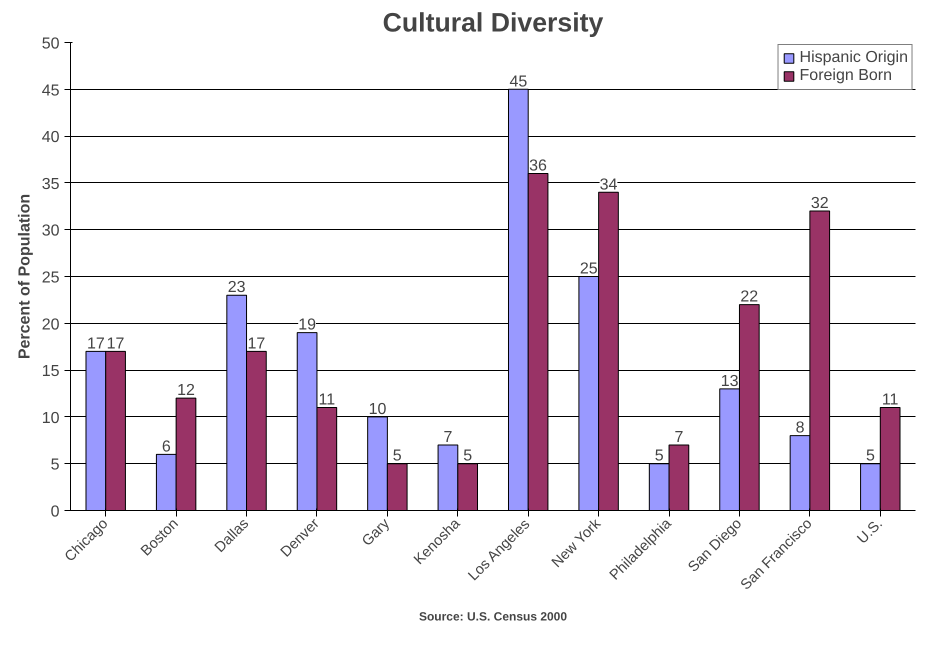 This screenshot has height=648, width=943. I want to click on y-tick-label: 45, so click(51, 91).